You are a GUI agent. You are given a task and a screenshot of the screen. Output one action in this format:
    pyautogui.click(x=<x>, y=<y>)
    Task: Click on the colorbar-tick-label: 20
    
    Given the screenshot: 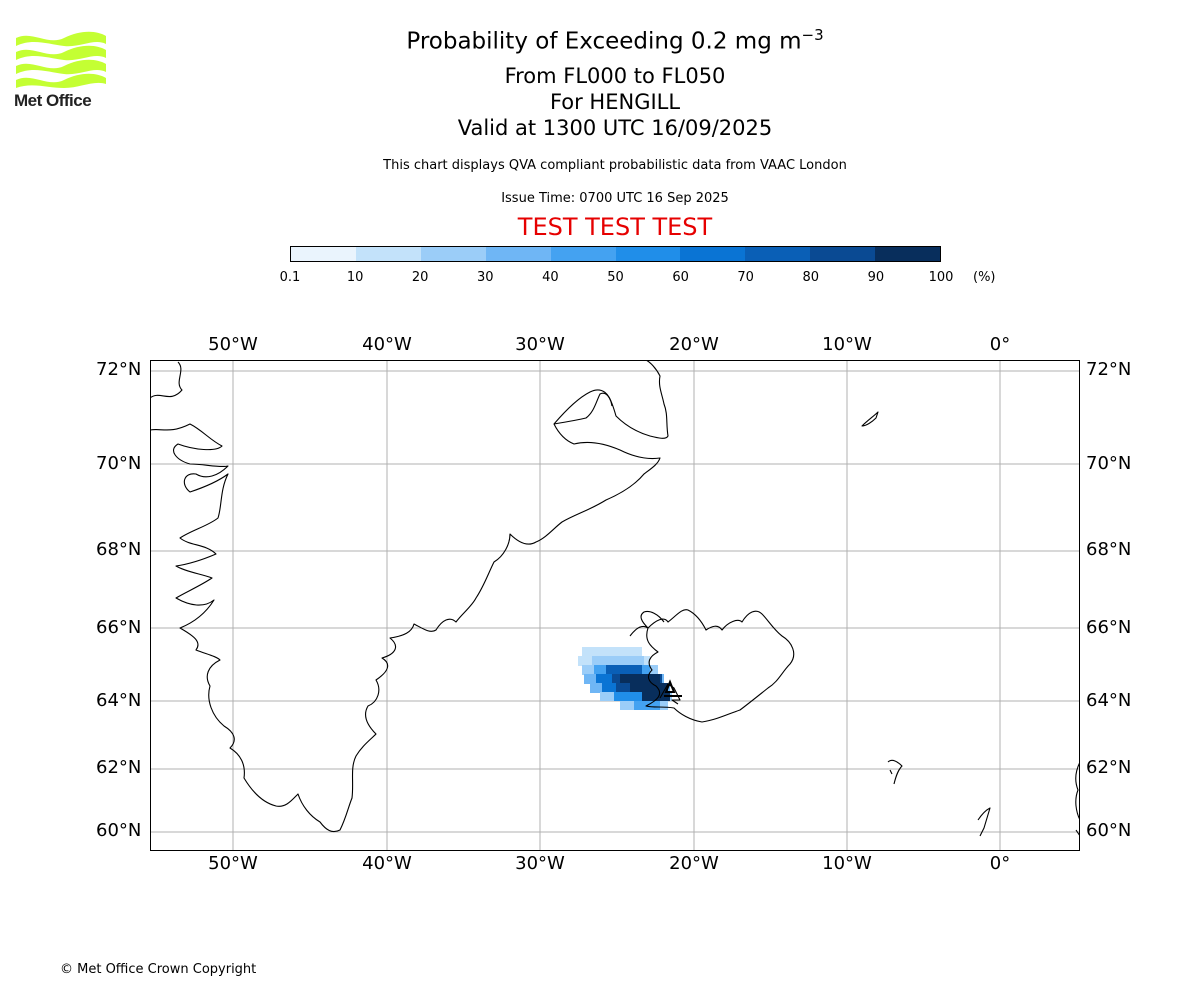 What is the action you would take?
    pyautogui.click(x=420, y=277)
    